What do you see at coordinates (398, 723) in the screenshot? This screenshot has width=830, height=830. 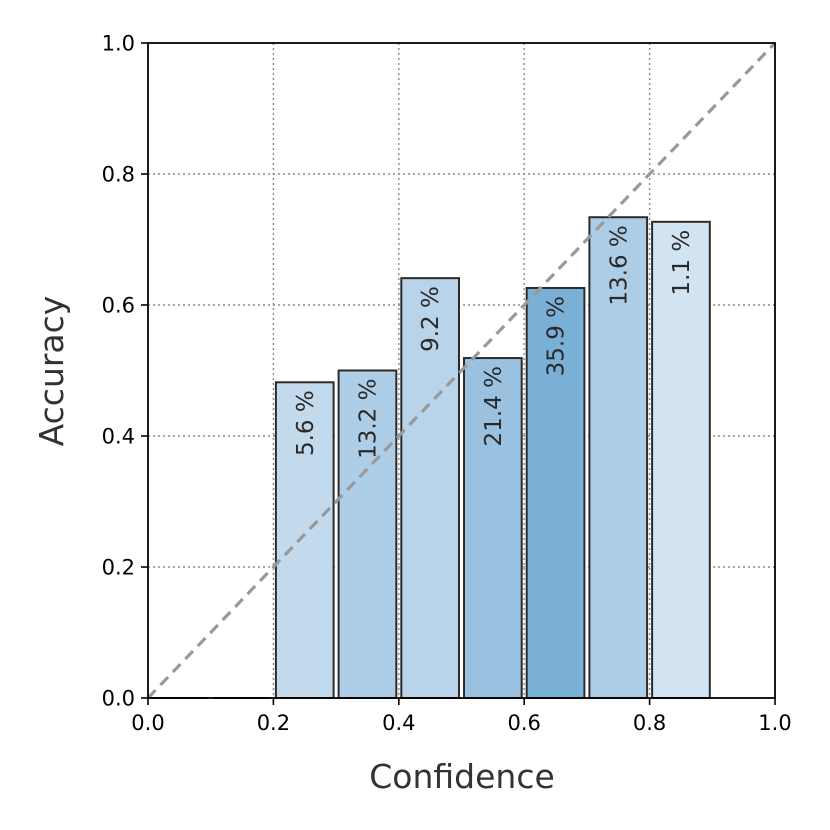 I see `x-tick-label: 0.4` at bounding box center [398, 723].